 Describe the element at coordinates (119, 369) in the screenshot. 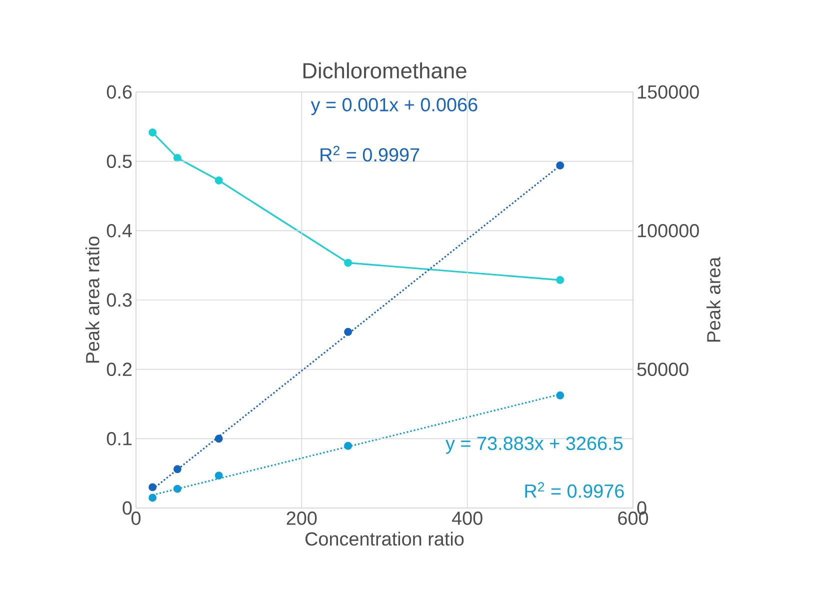

I see `y-tick-label: 0.2` at that location.